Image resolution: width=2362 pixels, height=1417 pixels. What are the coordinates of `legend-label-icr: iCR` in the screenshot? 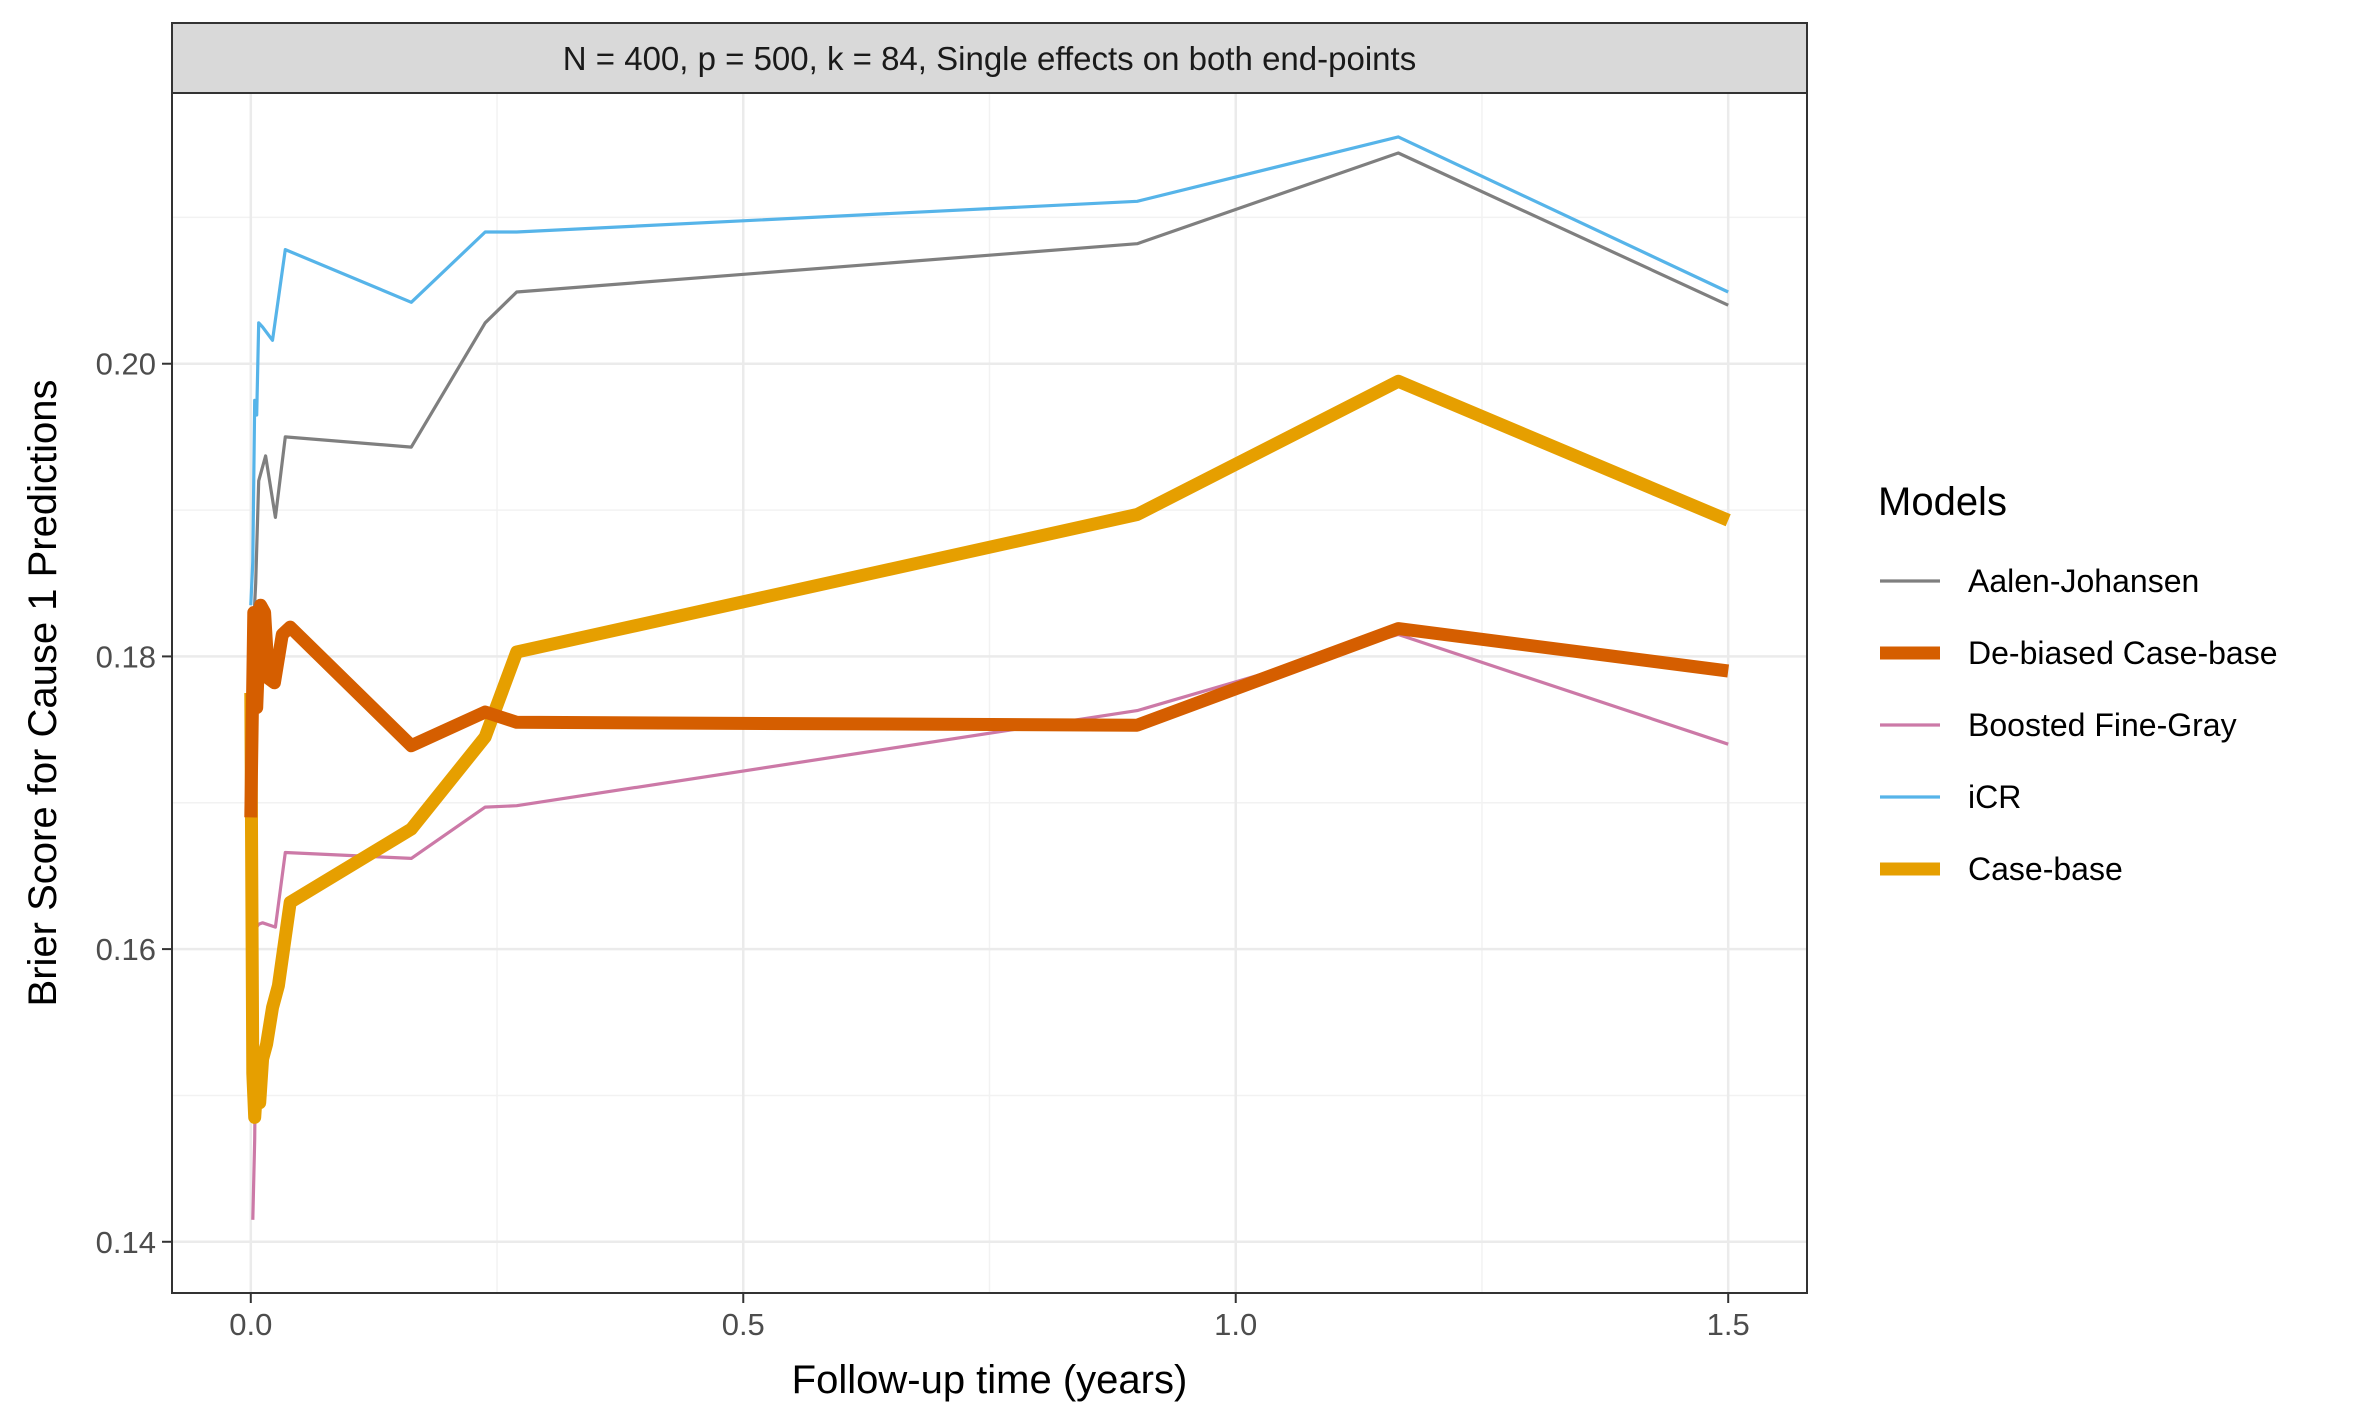 It's located at (1994, 797).